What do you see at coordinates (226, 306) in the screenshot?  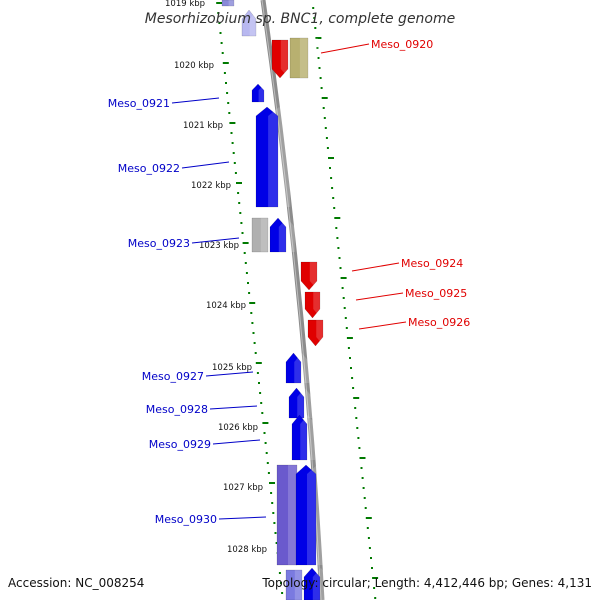 I see `tick-label: 1024 kbp` at bounding box center [226, 306].